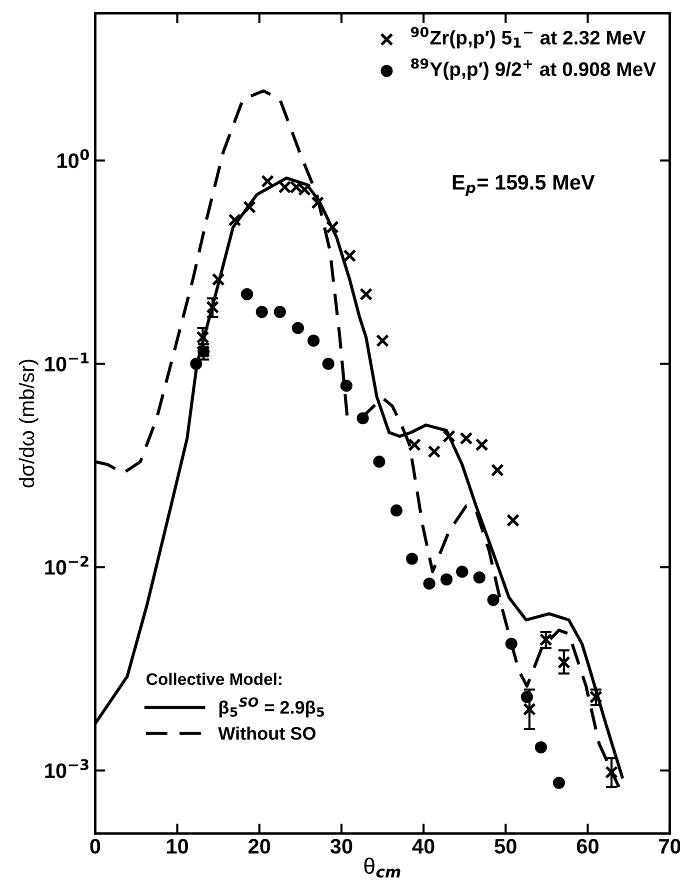 Image resolution: width=680 pixels, height=882 pixels. Describe the element at coordinates (528, 37) in the screenshot. I see `legend-label: $^{90}$Zr(p,p′) 5$_{1}$$^{−}$ at 2.32 MeV` at that location.